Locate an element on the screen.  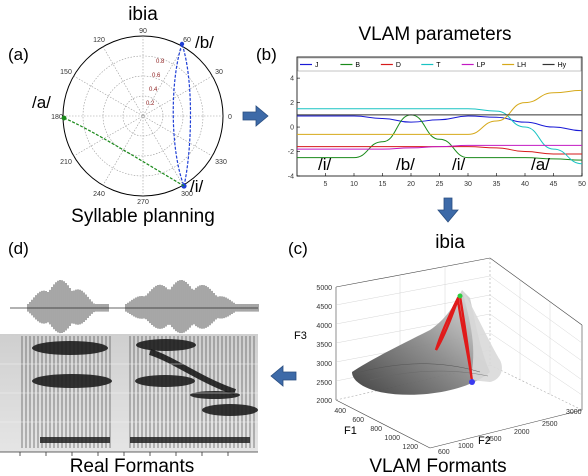
legend-entry: T is located at coordinates (438, 65).